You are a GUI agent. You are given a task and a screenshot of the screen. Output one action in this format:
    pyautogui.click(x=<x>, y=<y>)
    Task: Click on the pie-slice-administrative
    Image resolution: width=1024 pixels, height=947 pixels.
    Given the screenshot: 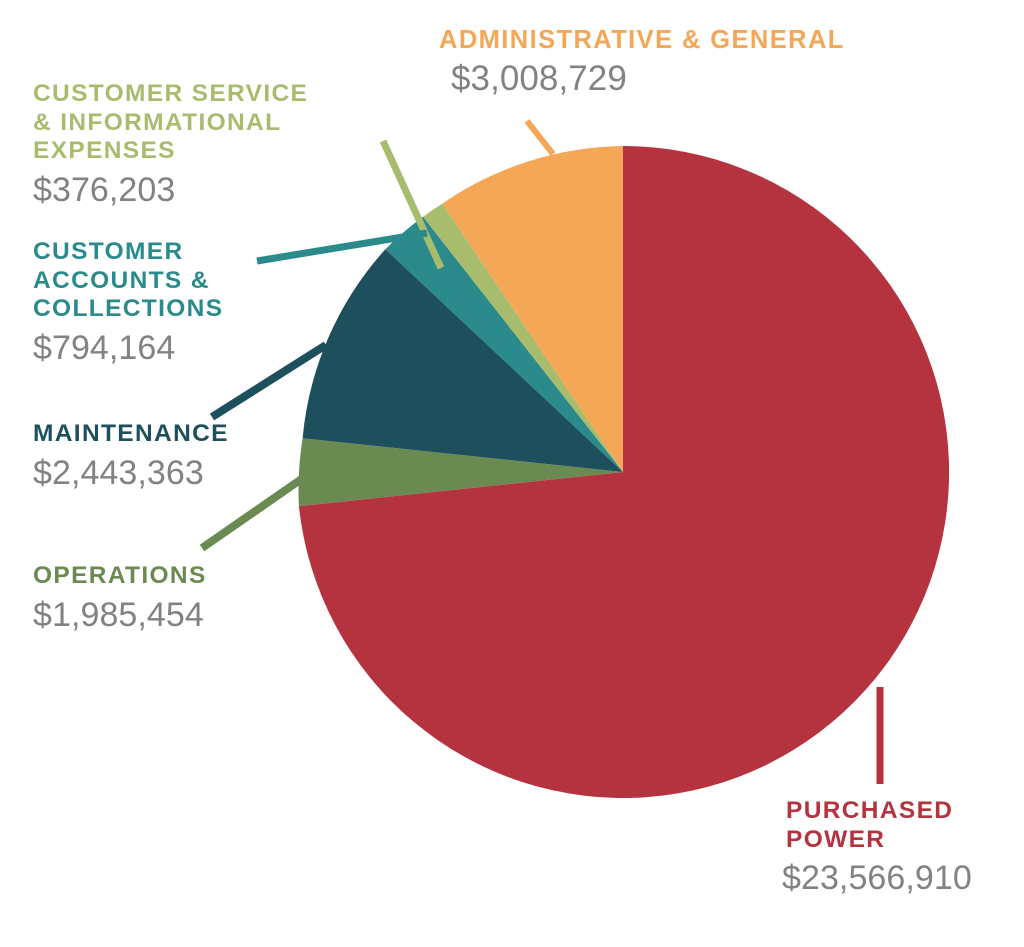 What is the action you would take?
    pyautogui.click(x=532, y=309)
    